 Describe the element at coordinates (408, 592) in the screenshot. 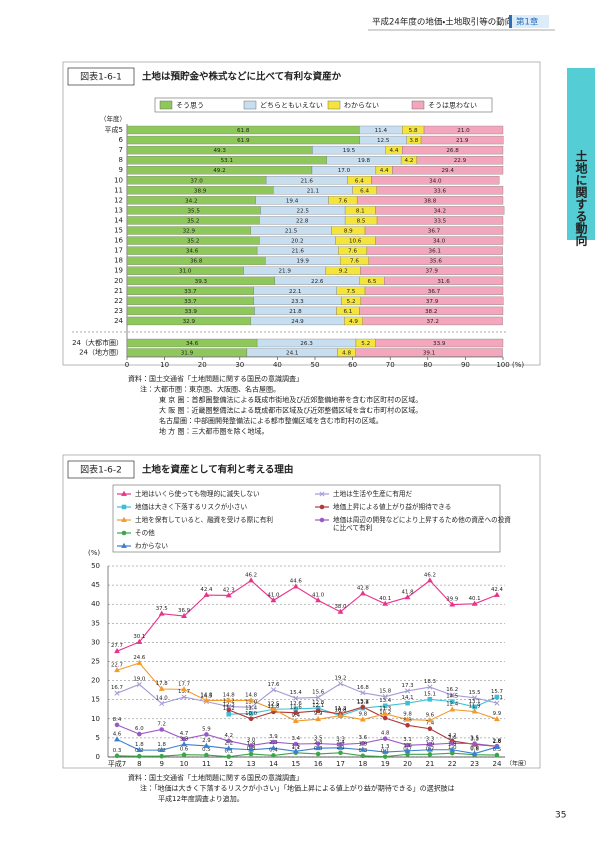

I see `value-label: 41.8` at that location.